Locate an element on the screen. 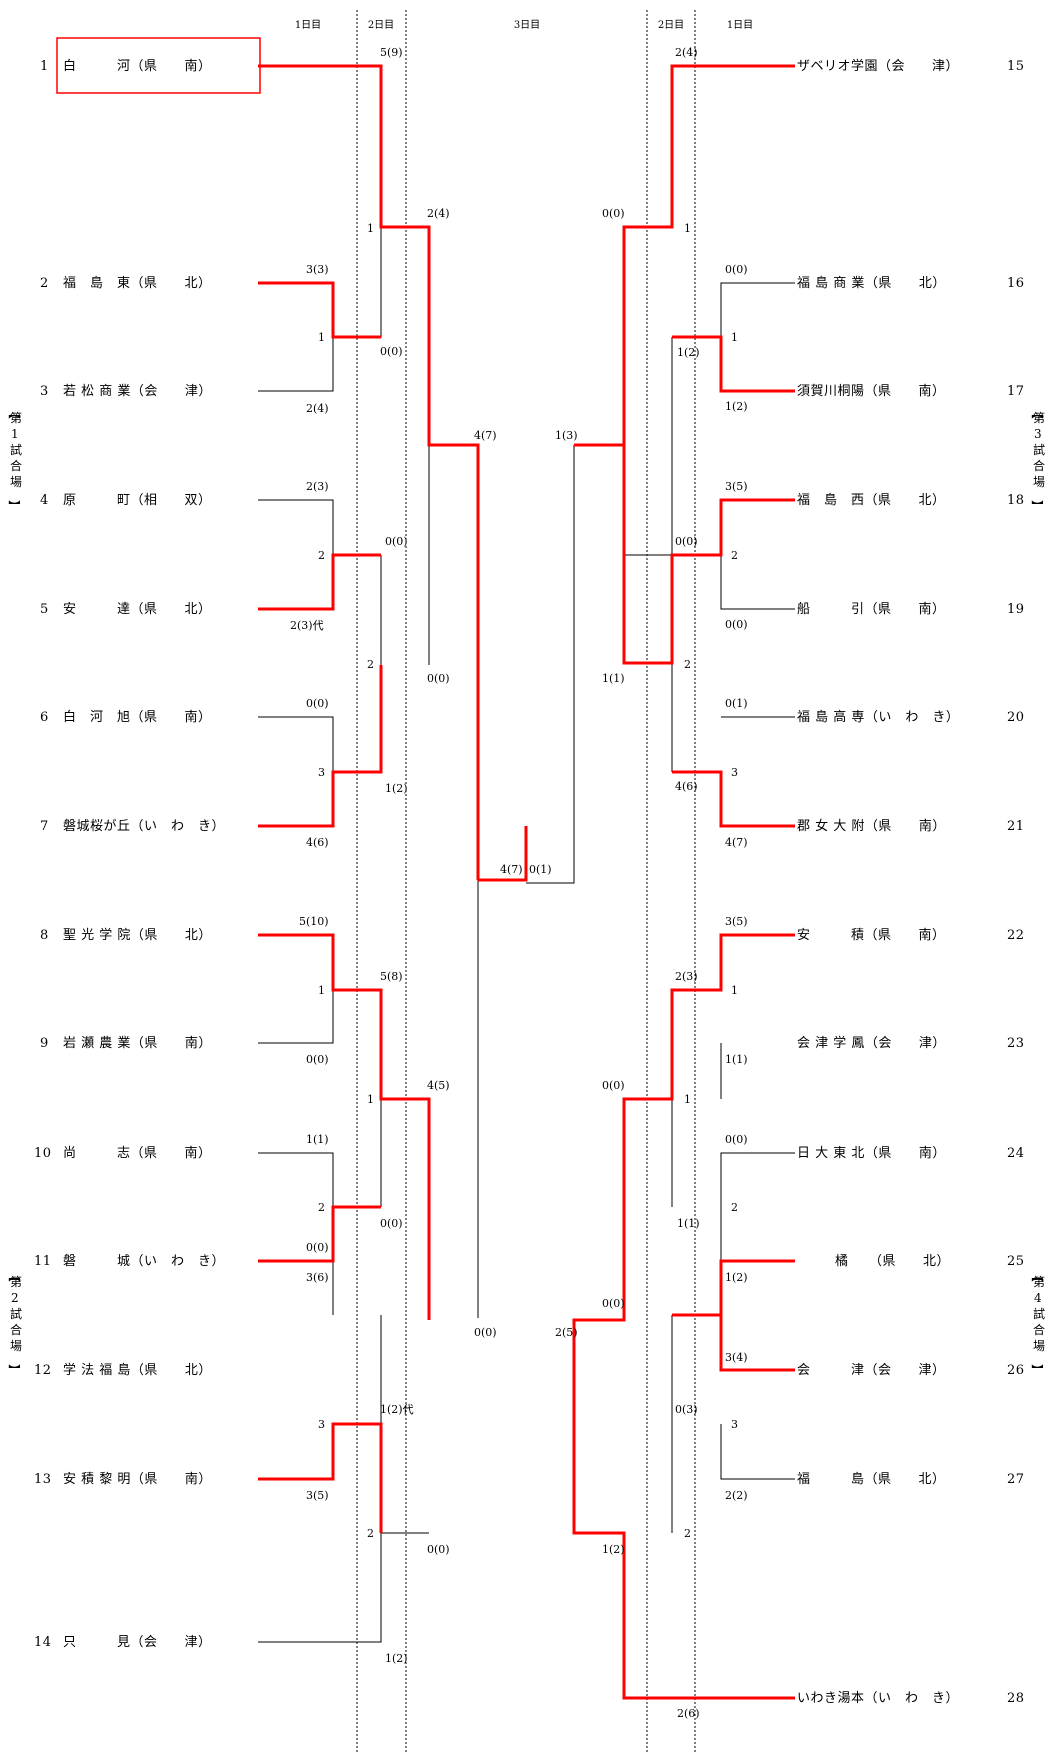 The width and height of the screenshot is (1049, 1754). score-label: 3 is located at coordinates (321, 772).